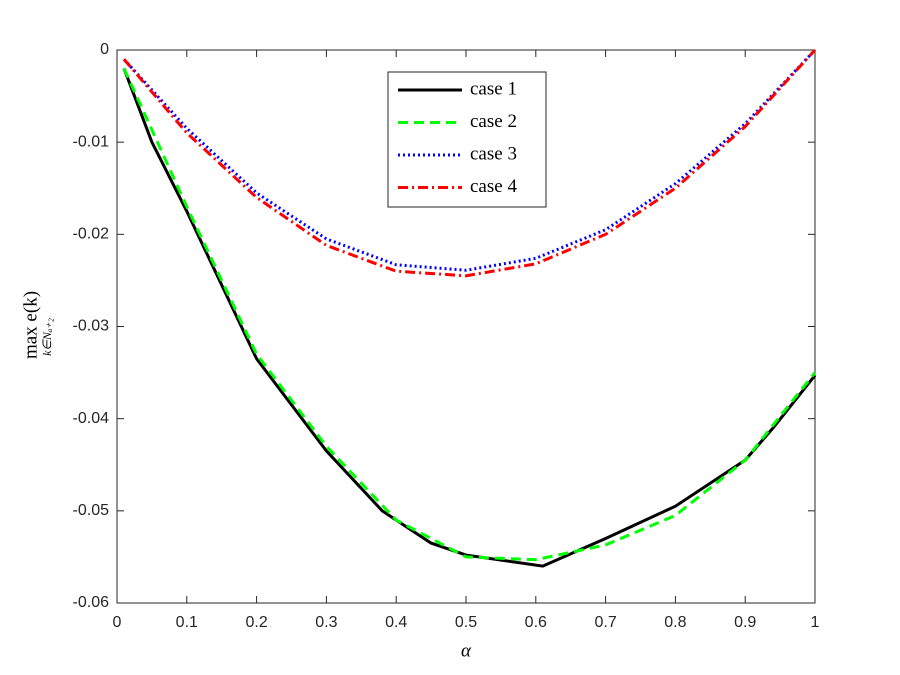  Describe the element at coordinates (815, 622) in the screenshot. I see `x-tick-label: 1` at that location.